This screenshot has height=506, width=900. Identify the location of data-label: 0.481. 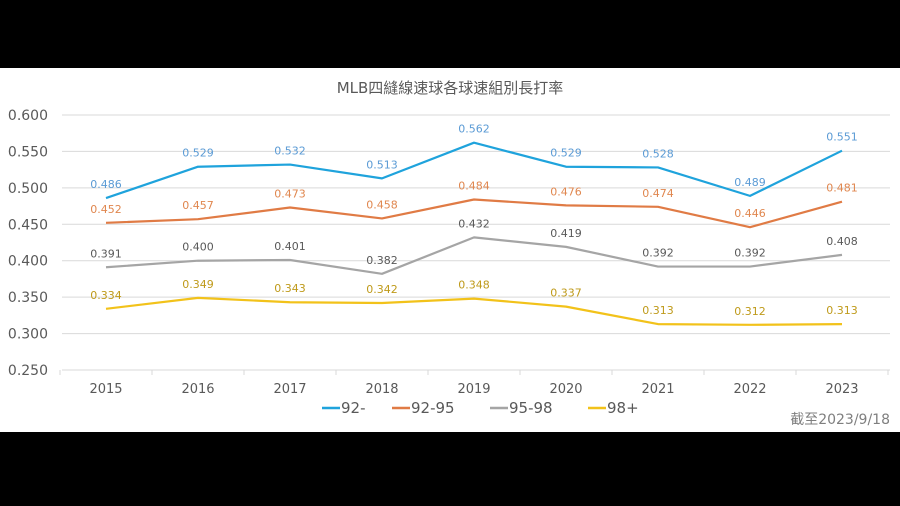
(842, 188).